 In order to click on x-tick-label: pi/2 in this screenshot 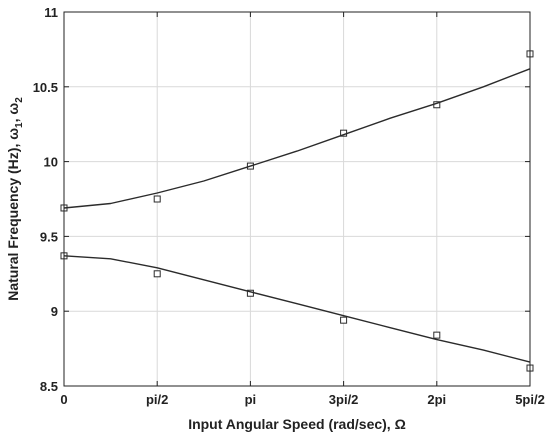, I will do `click(157, 399)`.